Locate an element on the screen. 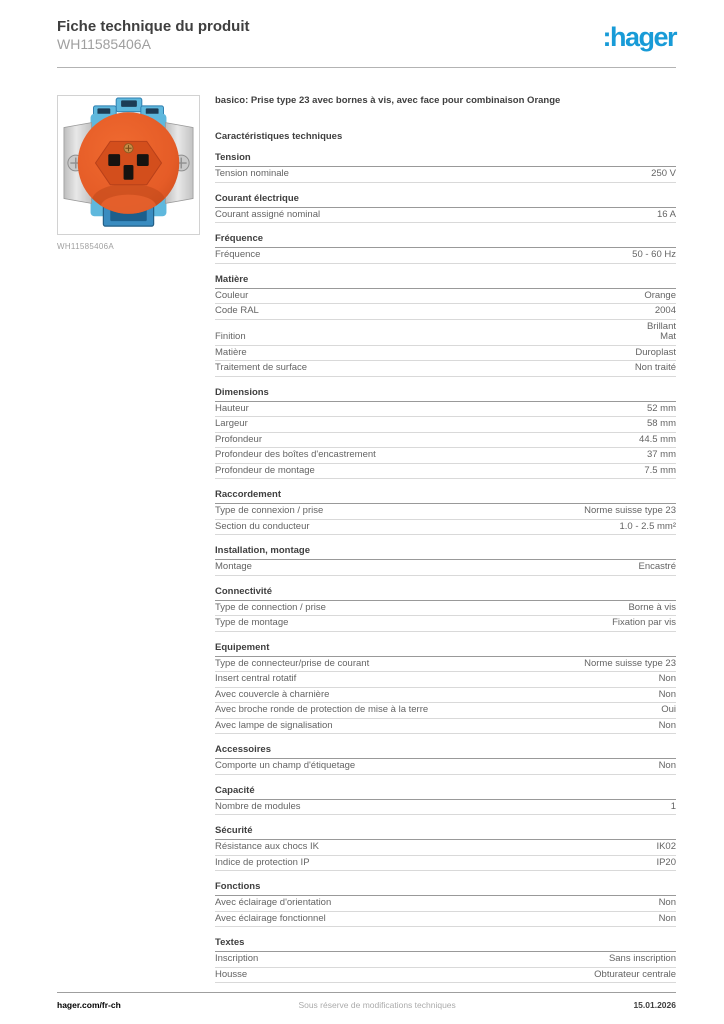 The width and height of the screenshot is (724, 1024). spec-value: 44.5 mm is located at coordinates (657, 439).